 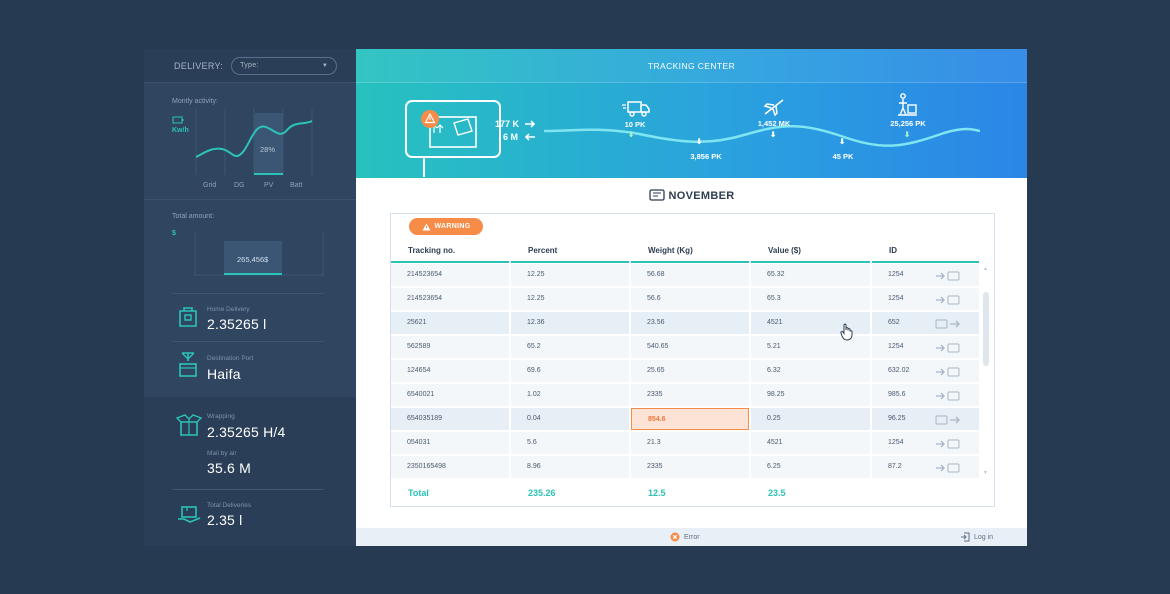 I want to click on table-row: 214523654 12.25 56.68 65.32 1254, so click(x=685, y=275).